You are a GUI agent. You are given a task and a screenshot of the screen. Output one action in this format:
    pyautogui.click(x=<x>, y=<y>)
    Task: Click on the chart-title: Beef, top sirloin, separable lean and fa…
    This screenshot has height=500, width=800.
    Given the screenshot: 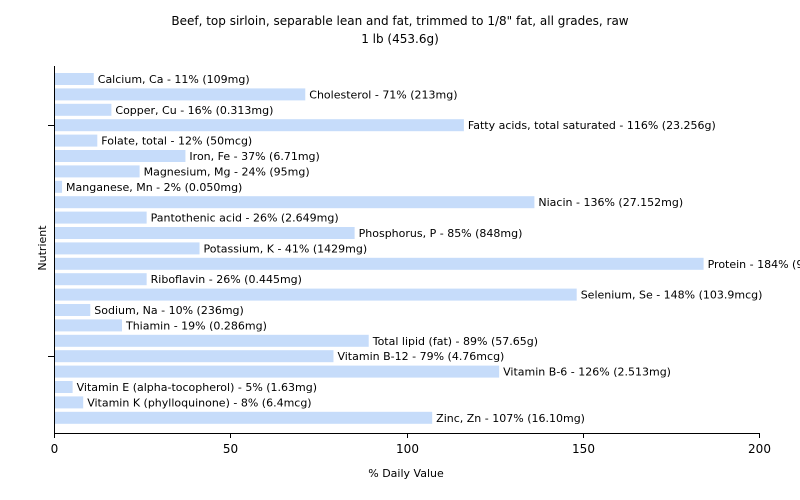 What is the action you would take?
    pyautogui.click(x=400, y=21)
    